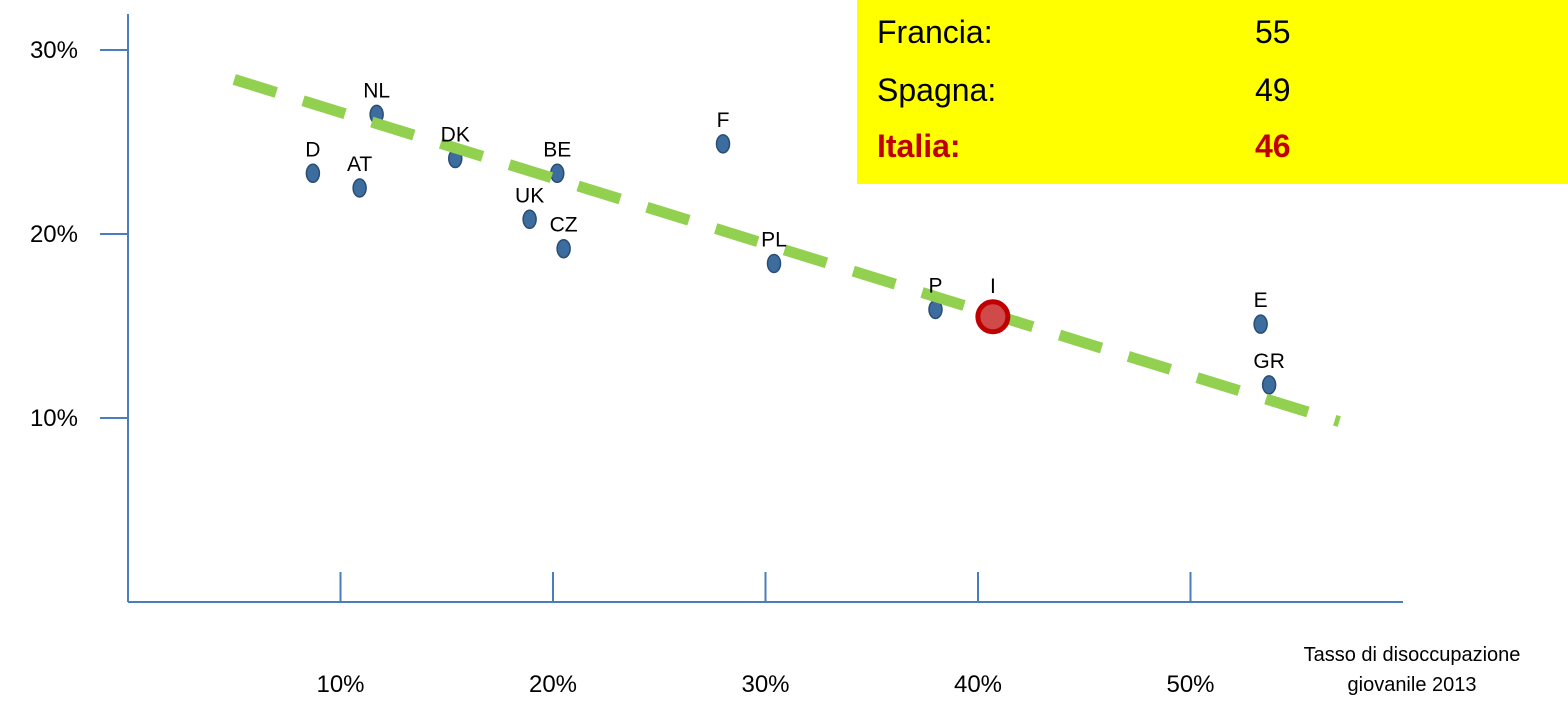 The height and width of the screenshot is (703, 1568). I want to click on point-label: E, so click(1261, 300).